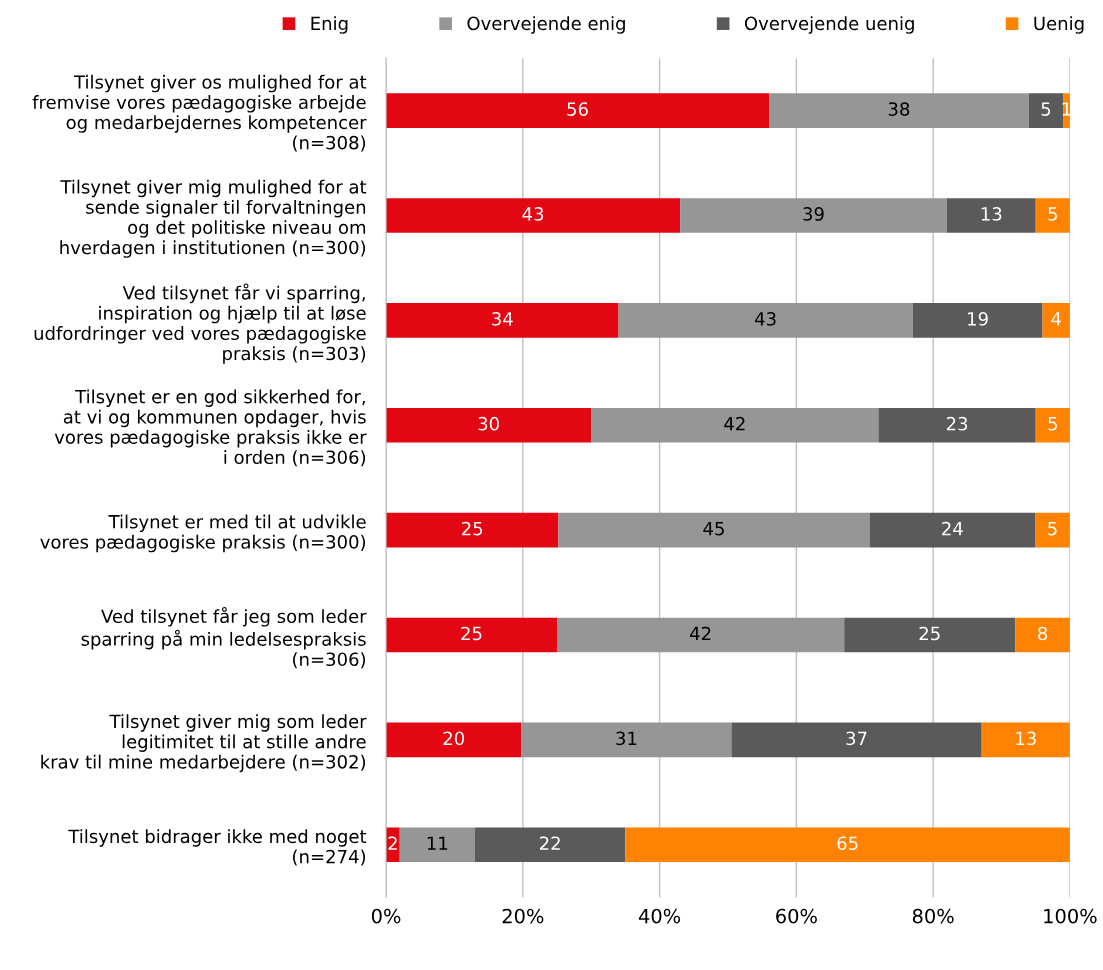  I want to click on y-tick-label: Tilsynet er en god sikkerhed for, at vi og kommunen opdager, hvis vores pædagogiske praksis ikke er i orden (n=306), so click(210, 428).